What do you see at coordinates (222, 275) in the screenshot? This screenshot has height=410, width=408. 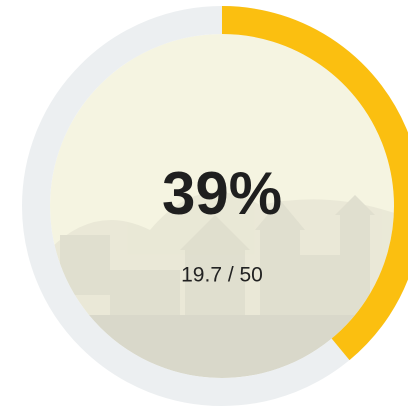 I see `progress-detail: 19.7 / 50` at bounding box center [222, 275].